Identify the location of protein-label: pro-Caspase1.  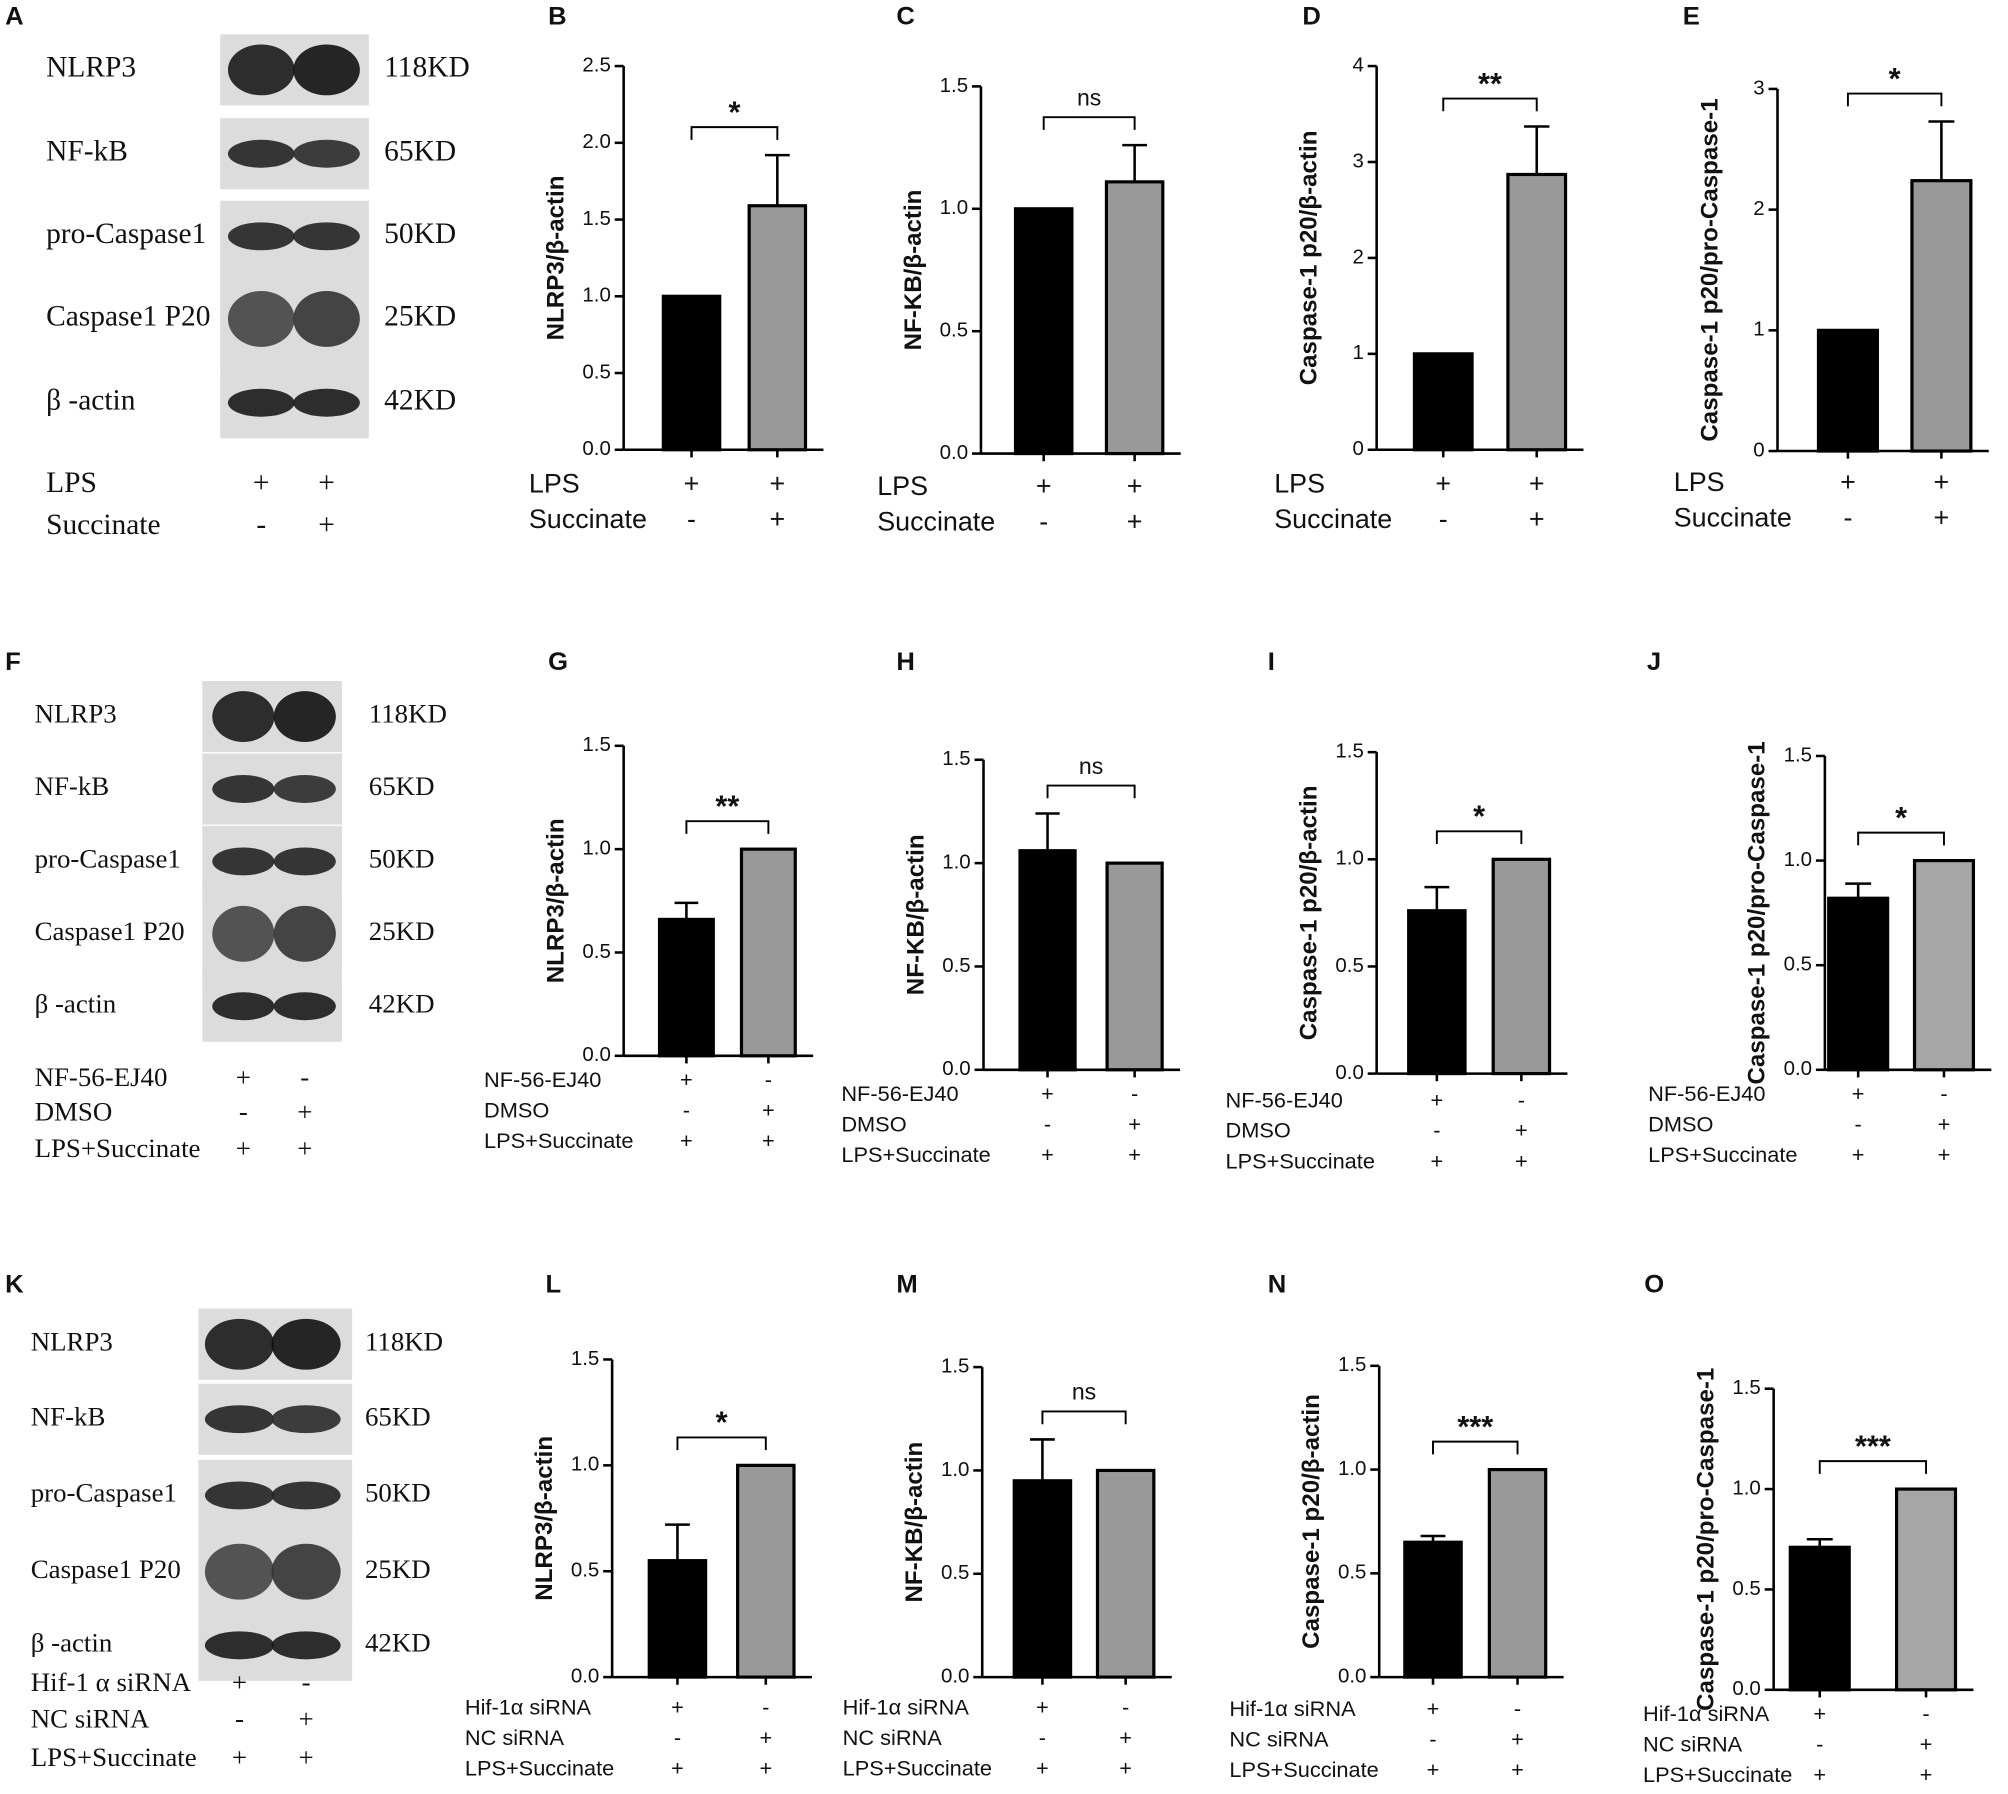
(108, 859).